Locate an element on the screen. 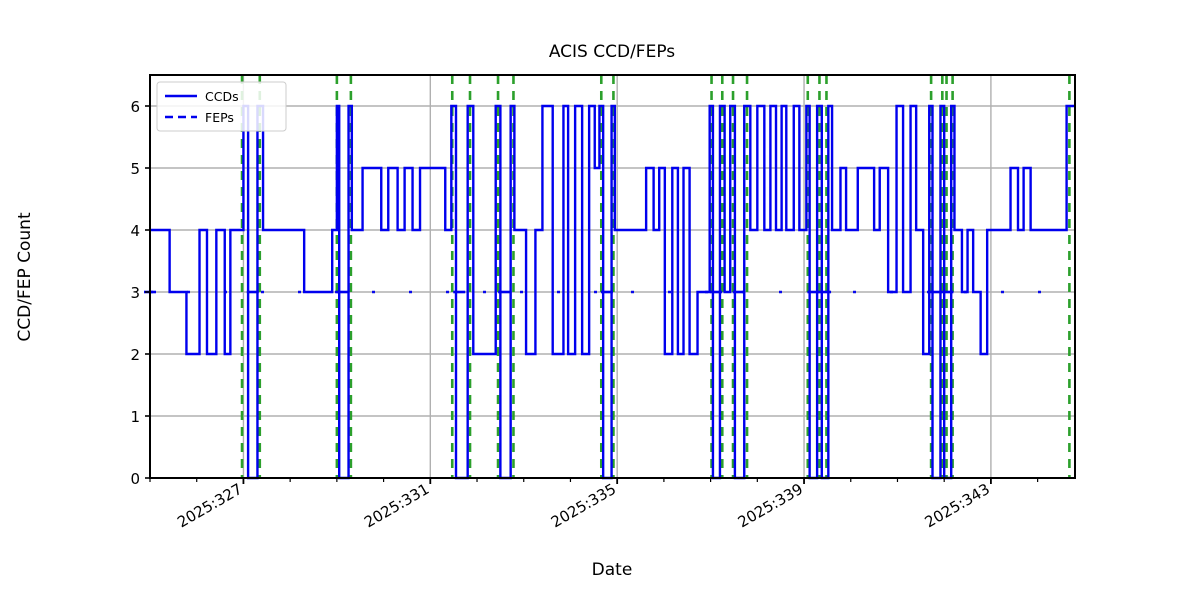  y-axis-ticks: 0 1 2 3 4 5 6 is located at coordinates (140, 293).